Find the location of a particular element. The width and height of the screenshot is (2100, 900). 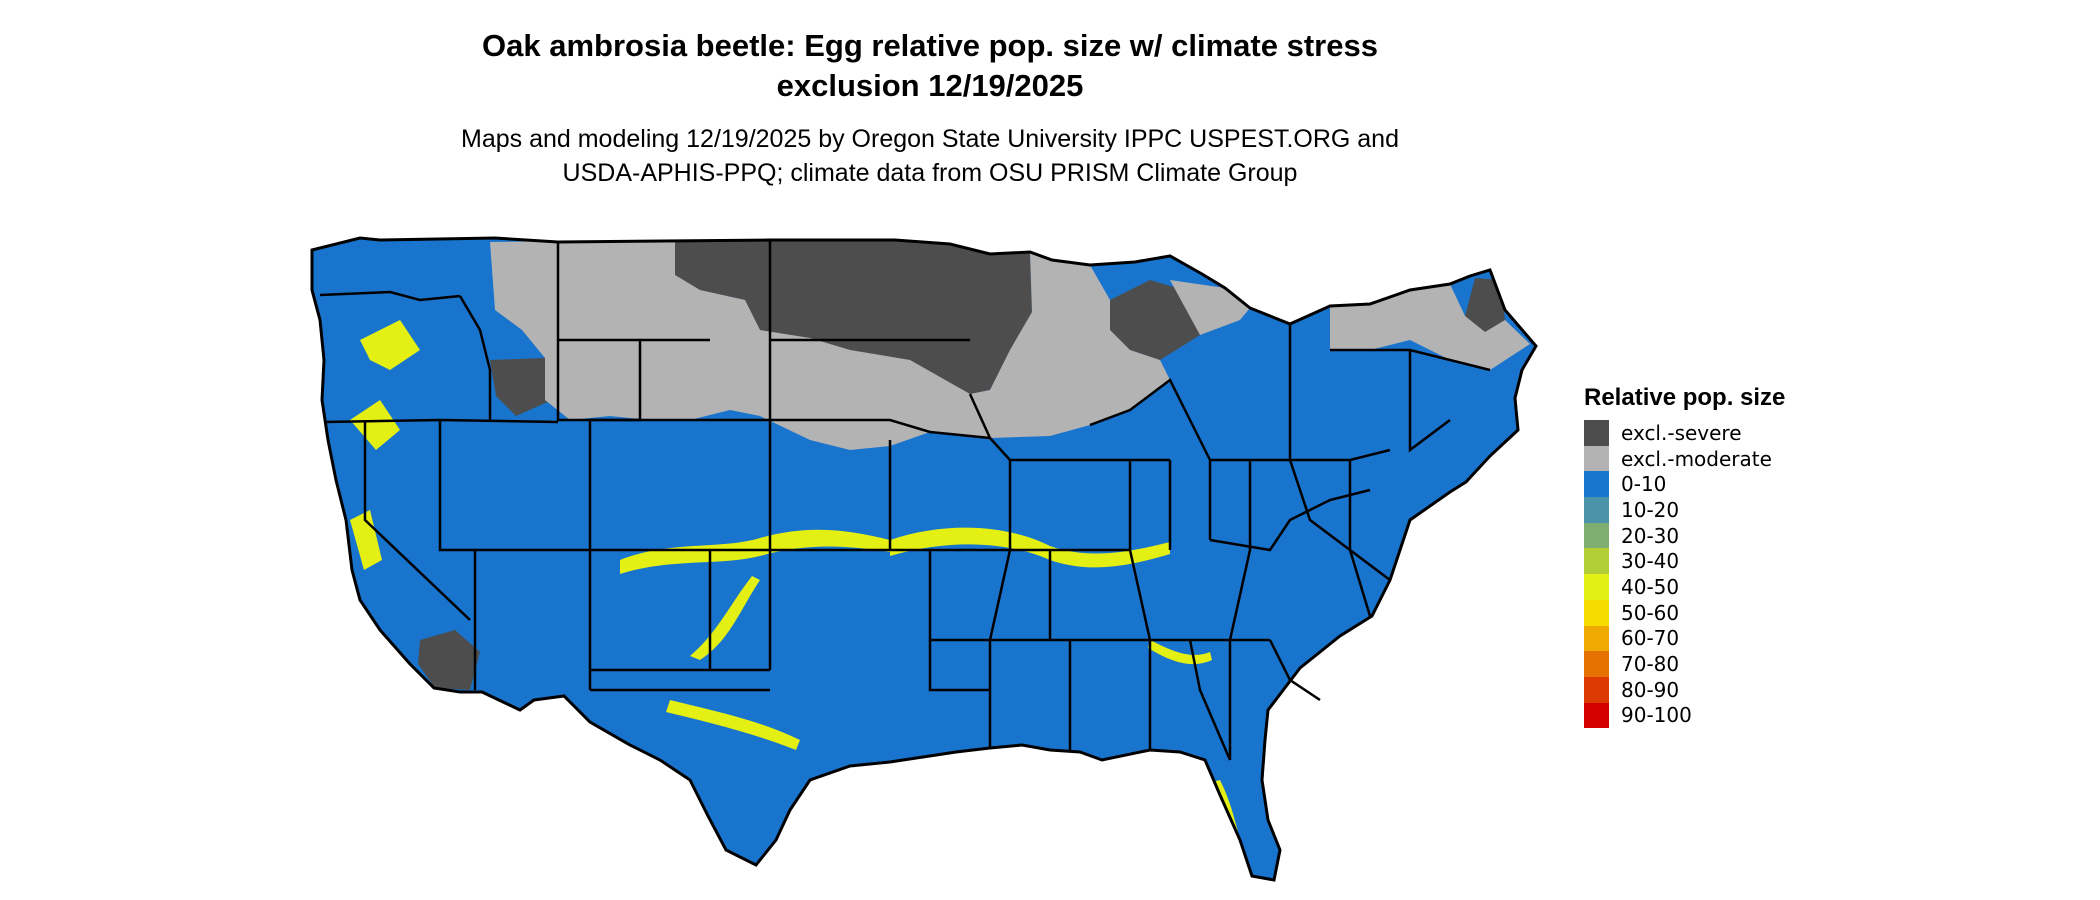

legend-item: 30-40 is located at coordinates (1678, 561).